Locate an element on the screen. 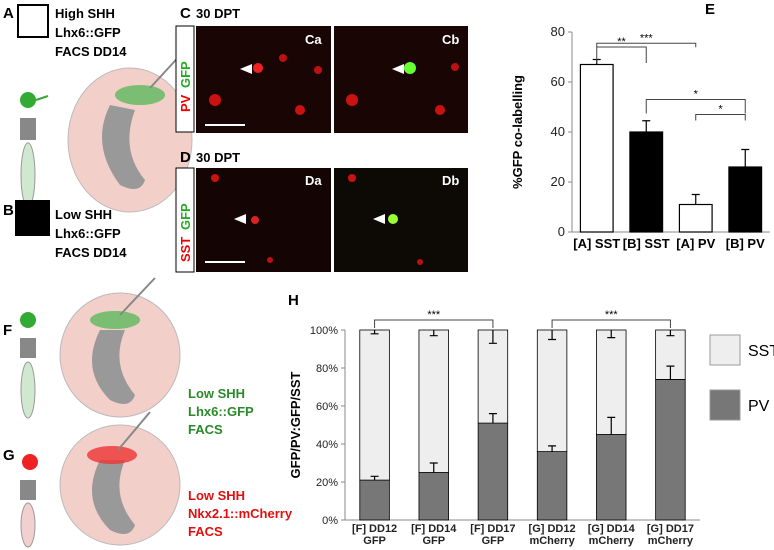  stain-label: PV is located at coordinates (185, 103).